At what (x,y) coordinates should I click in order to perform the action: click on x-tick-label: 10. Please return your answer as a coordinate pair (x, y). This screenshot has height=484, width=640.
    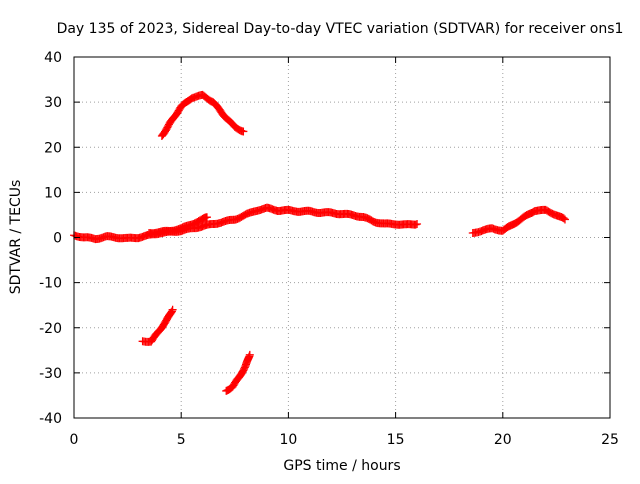
    Looking at the image, I should click on (288, 440).